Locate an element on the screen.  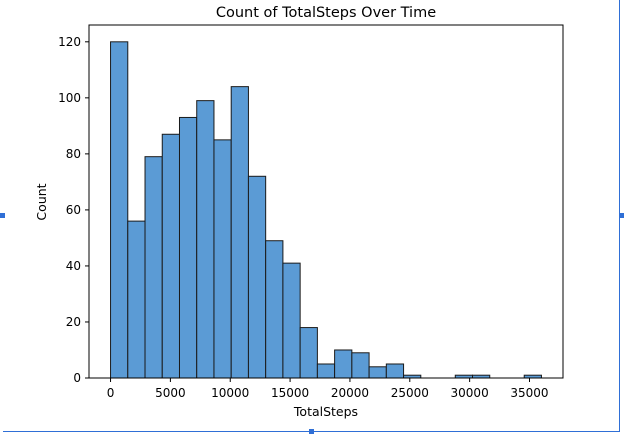
y-tick-label: 100 is located at coordinates (69, 98).